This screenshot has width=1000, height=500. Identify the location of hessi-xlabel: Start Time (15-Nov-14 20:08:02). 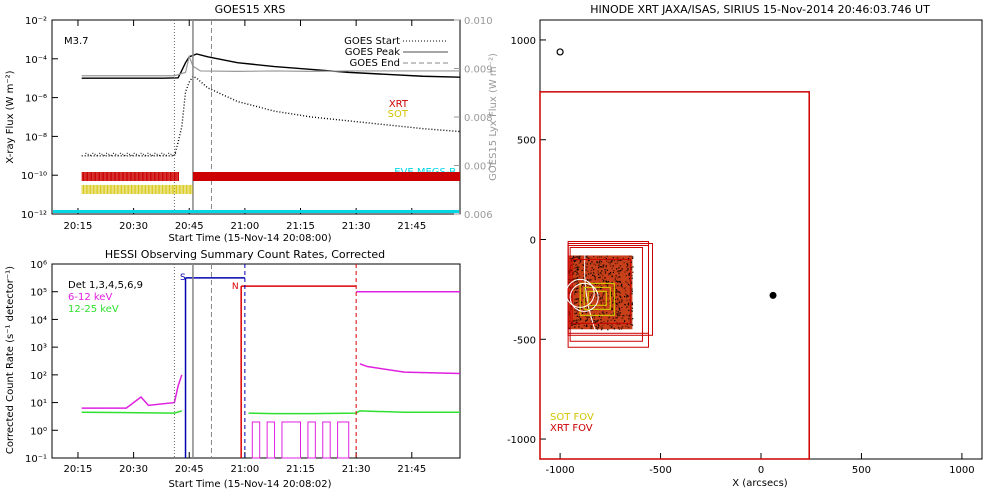
(249, 484).